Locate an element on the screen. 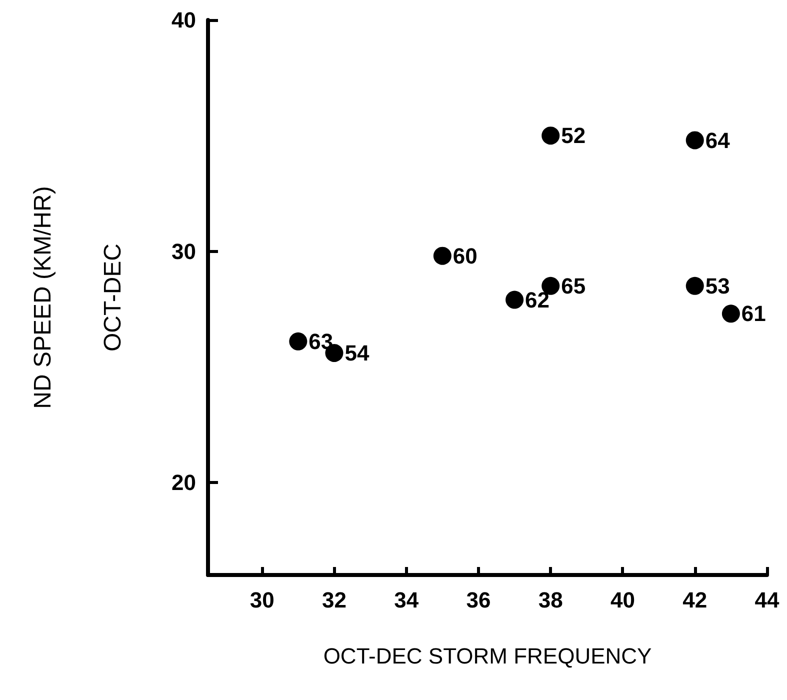 Image resolution: width=787 pixels, height=700 pixels. x-tick-label: 44 is located at coordinates (767, 600).